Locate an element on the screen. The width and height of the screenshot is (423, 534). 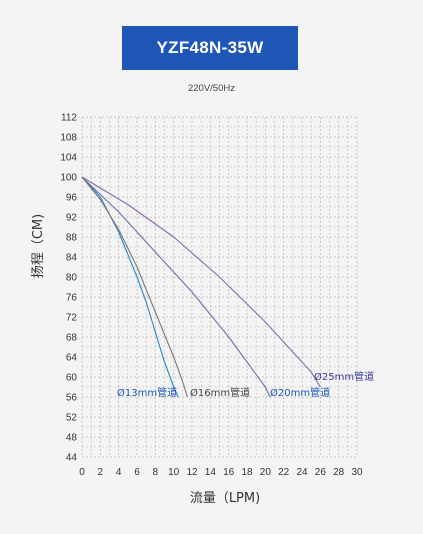
series-label: Ø25mm管道 is located at coordinates (344, 376).